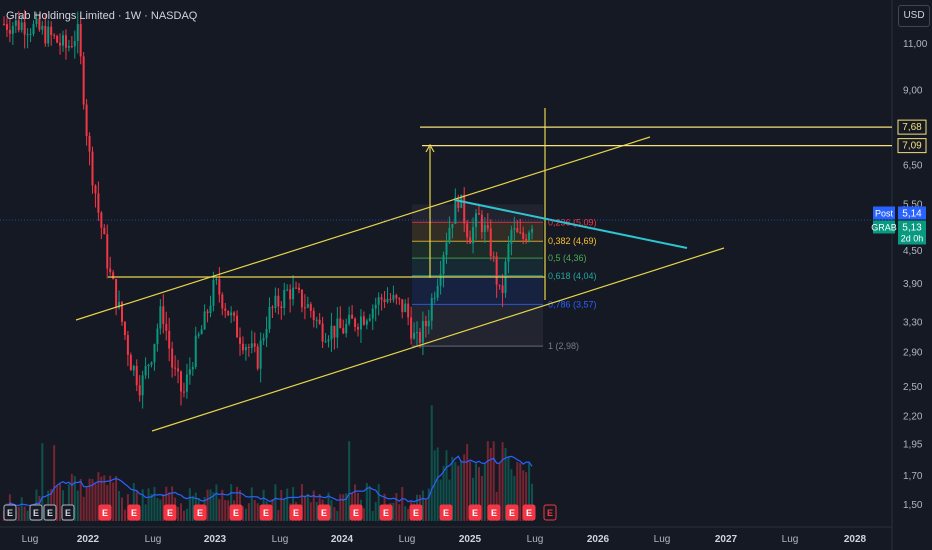 This screenshot has width=932, height=550. Describe the element at coordinates (914, 16) in the screenshot. I see `currency-button: USD` at that location.